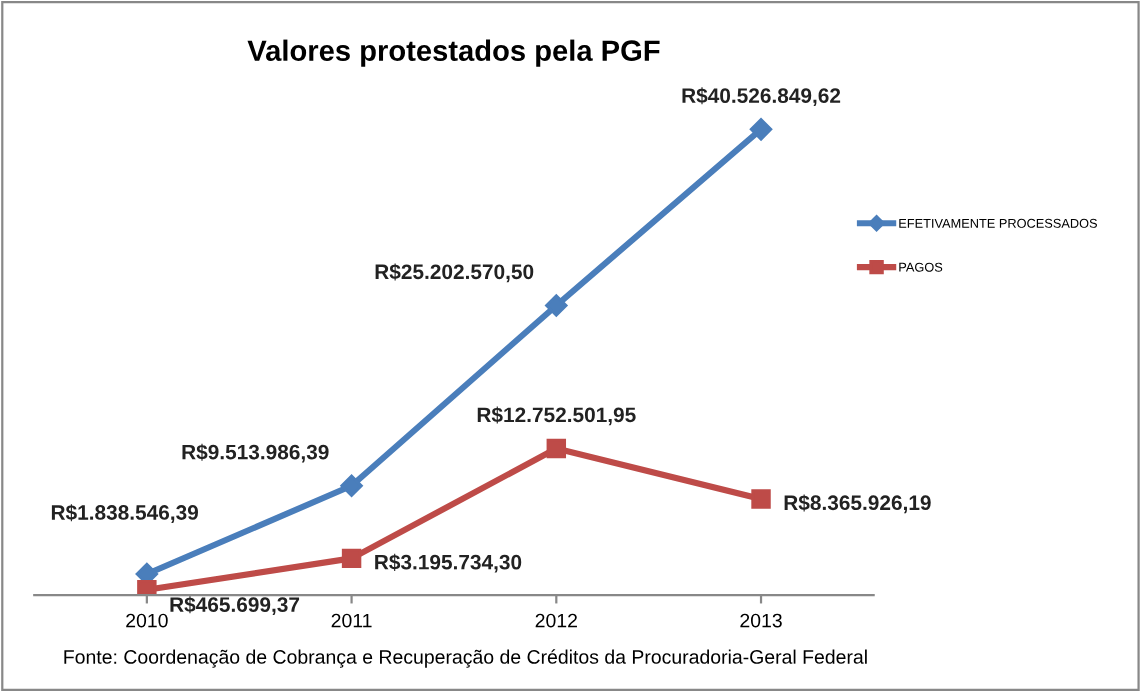  Describe the element at coordinates (147, 620) in the screenshot. I see `x-tick-label: 2010` at that location.